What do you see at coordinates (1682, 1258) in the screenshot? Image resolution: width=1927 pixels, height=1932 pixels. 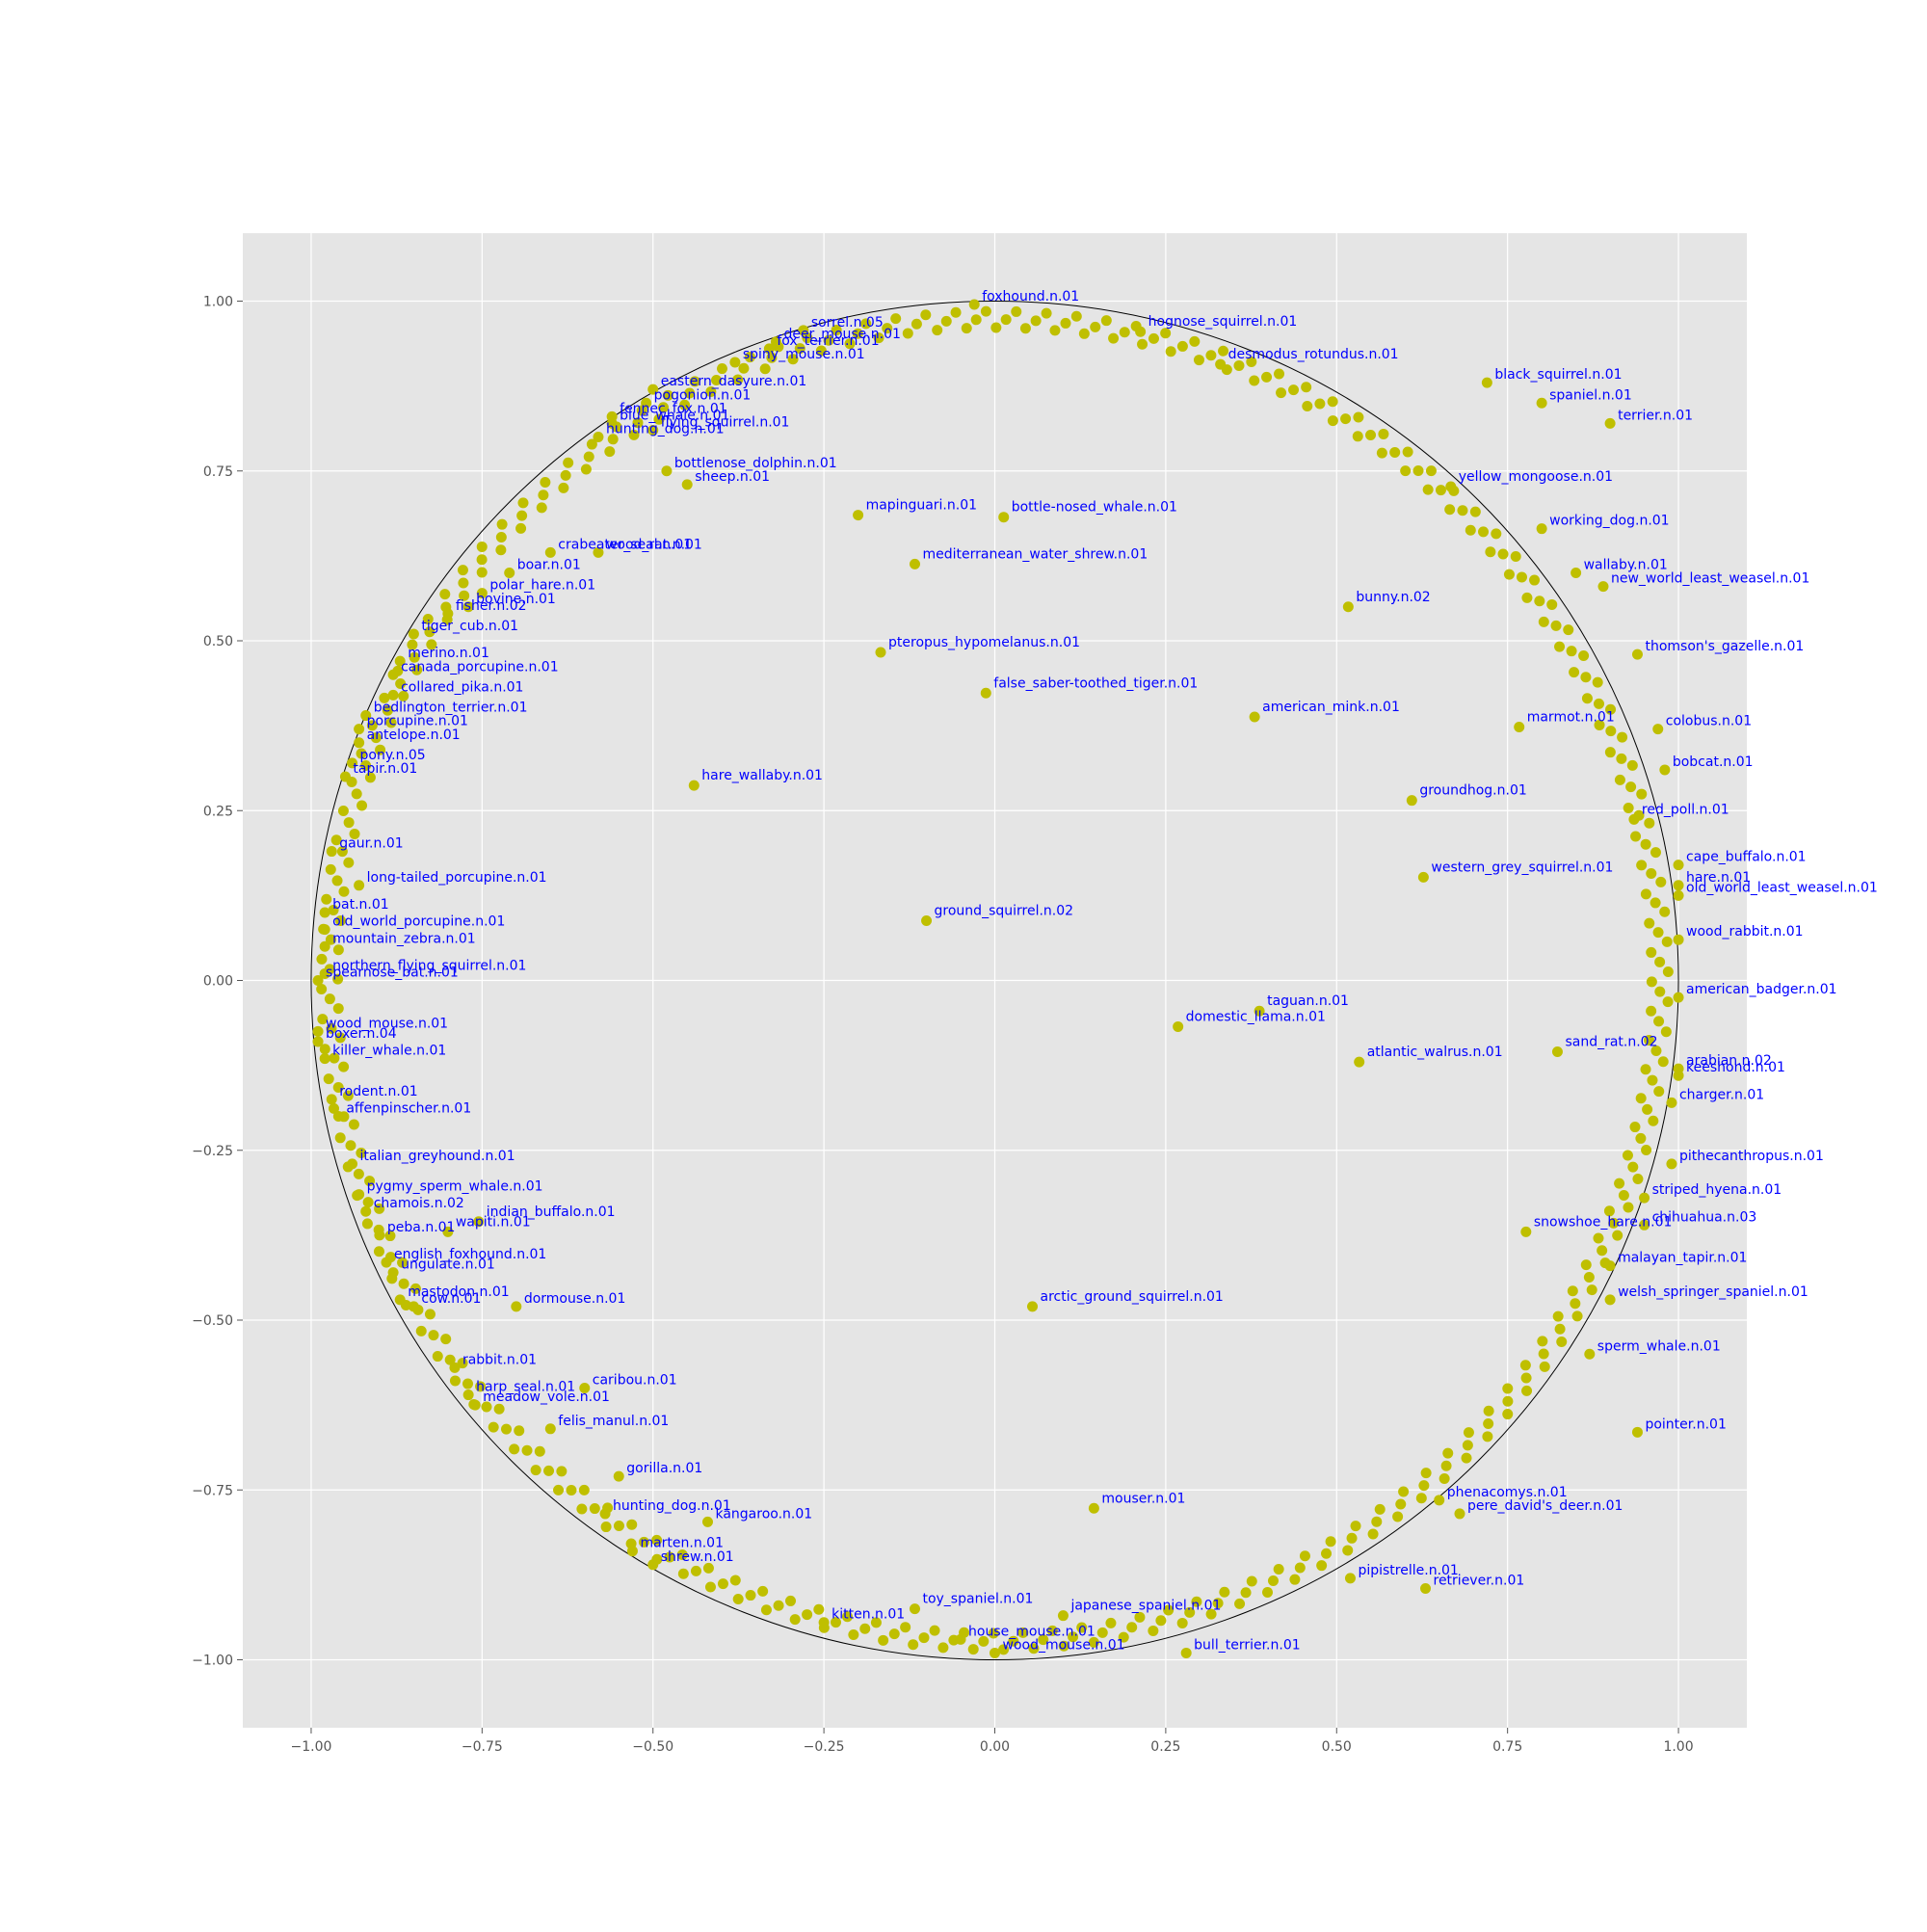 I see `rim-point-label: malayan_tapir.n.01` at bounding box center [1682, 1258].